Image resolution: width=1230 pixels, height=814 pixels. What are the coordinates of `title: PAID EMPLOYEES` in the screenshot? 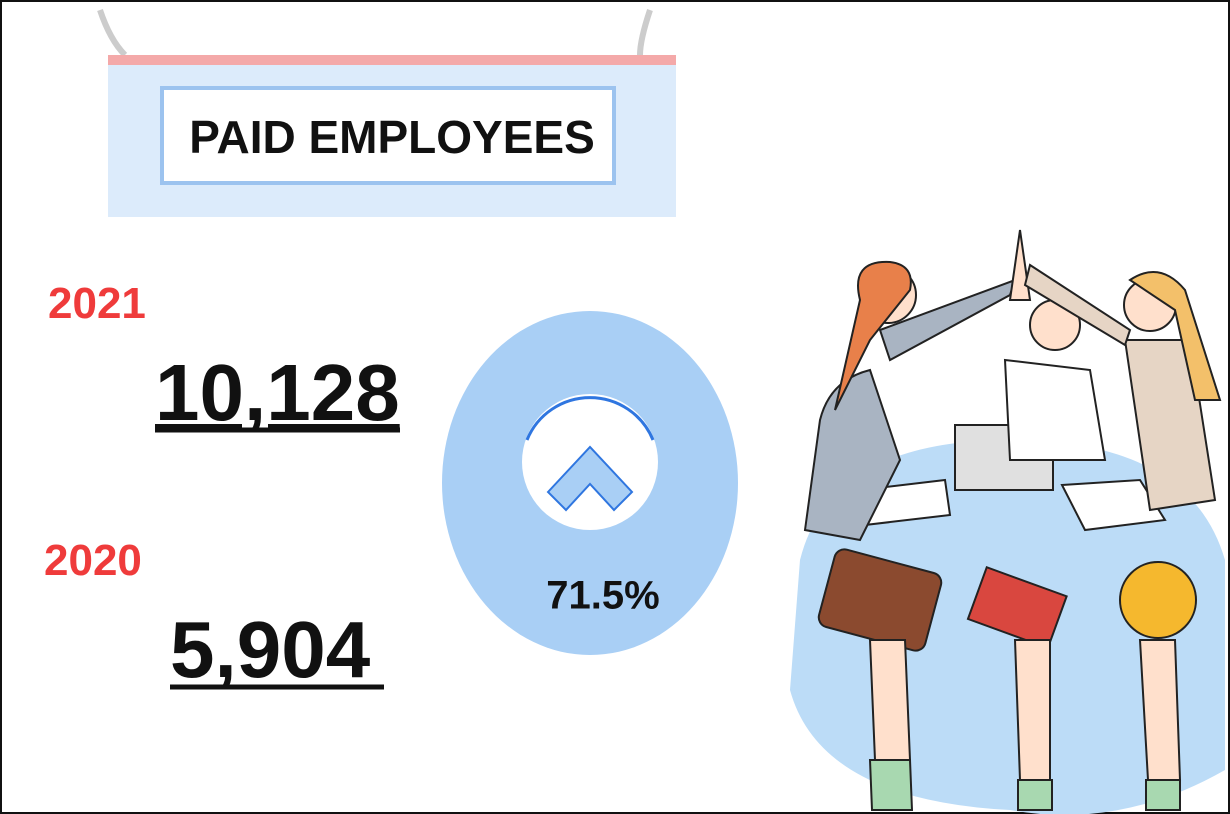 It's located at (392, 137).